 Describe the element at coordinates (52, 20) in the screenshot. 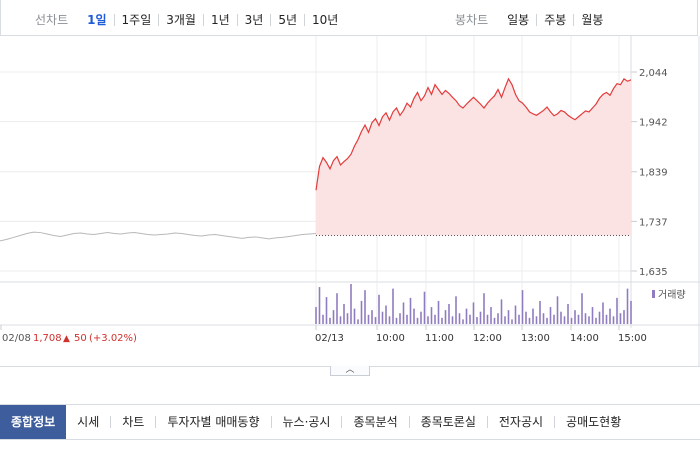

I see `line-chart-label: 선차트` at that location.